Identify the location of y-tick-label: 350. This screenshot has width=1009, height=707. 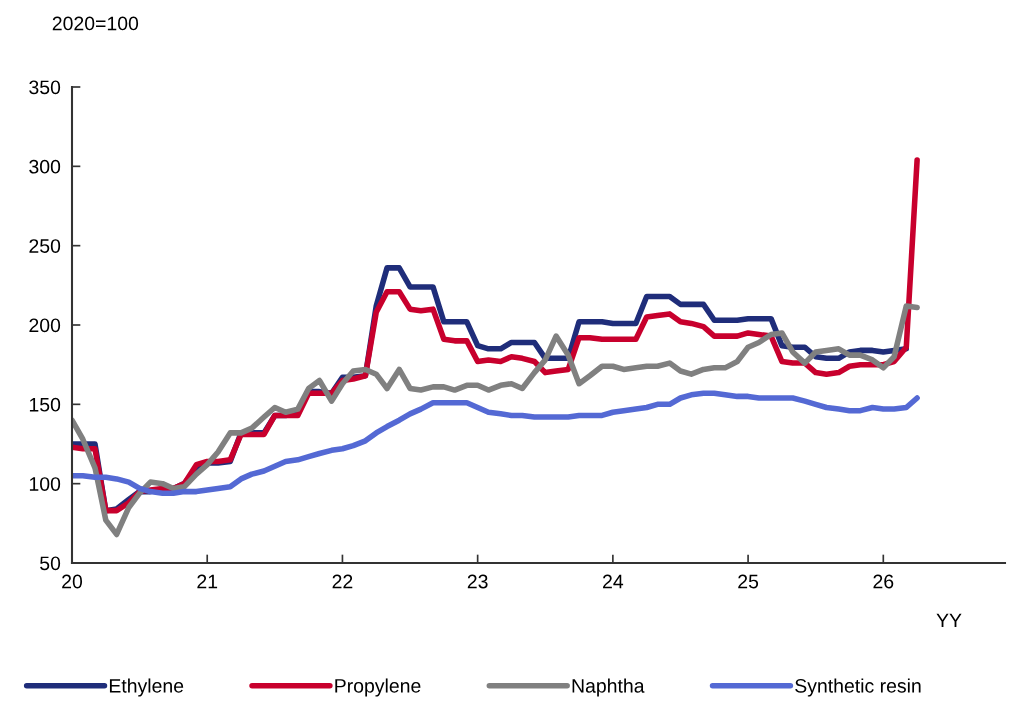
(45, 87).